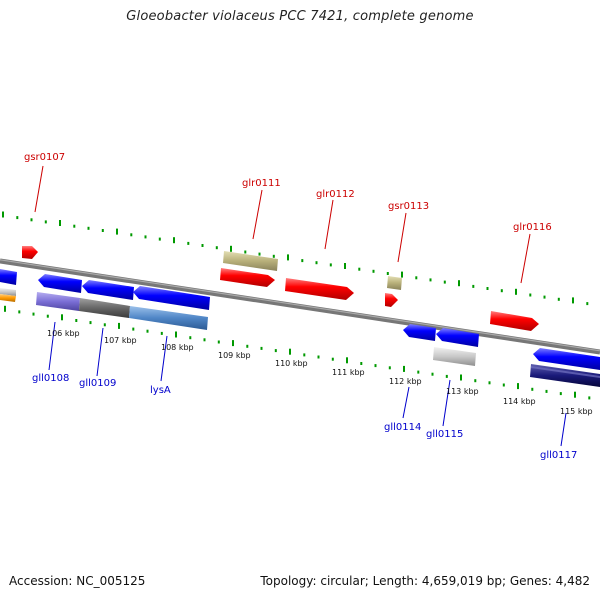 The width and height of the screenshot is (600, 600). What do you see at coordinates (108, 290) in the screenshot?
I see `gene-arrow-gll0109` at bounding box center [108, 290].